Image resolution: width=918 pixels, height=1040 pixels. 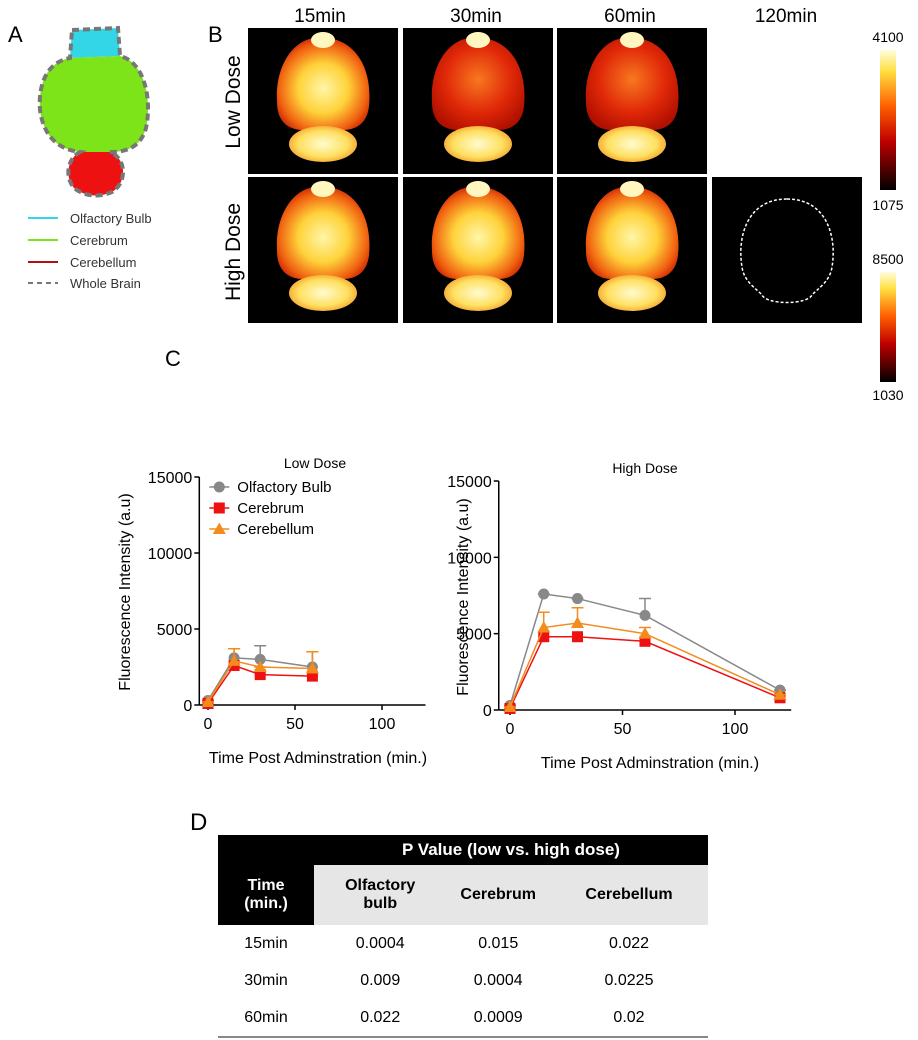 I want to click on time-header: 15min, so click(x=320, y=16).